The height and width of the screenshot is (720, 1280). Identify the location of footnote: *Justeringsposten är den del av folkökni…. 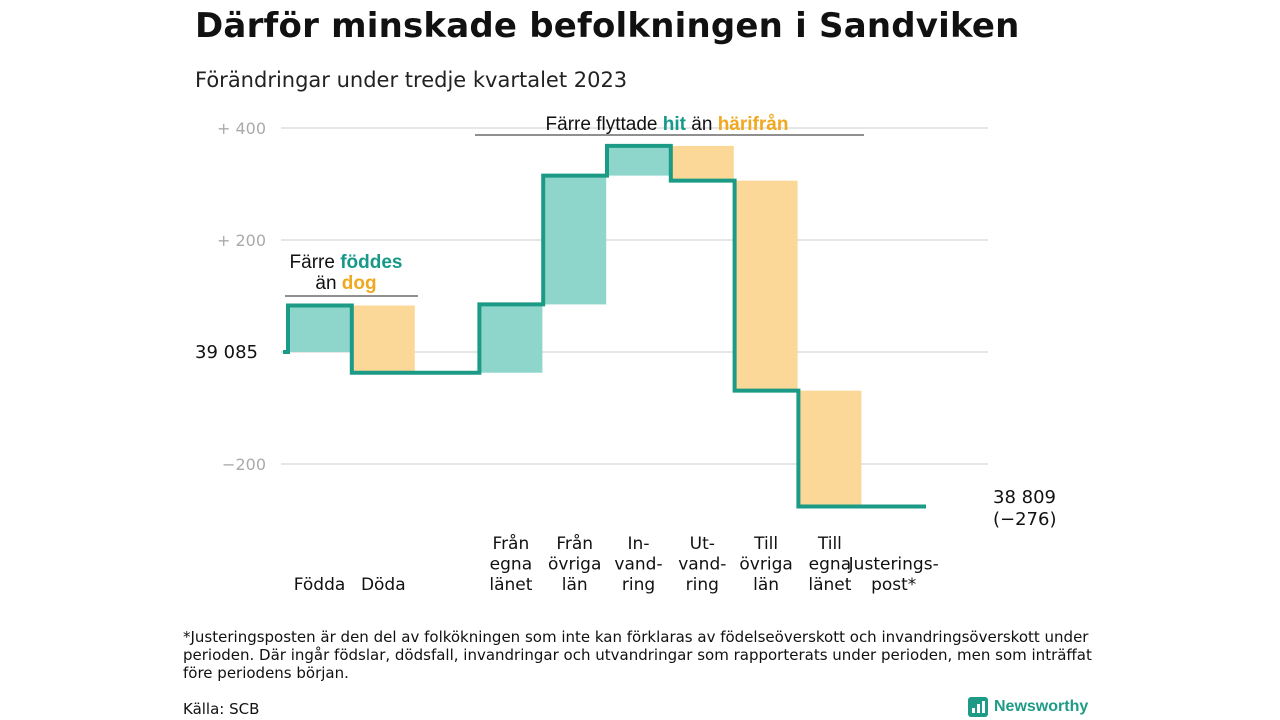
(637, 655).